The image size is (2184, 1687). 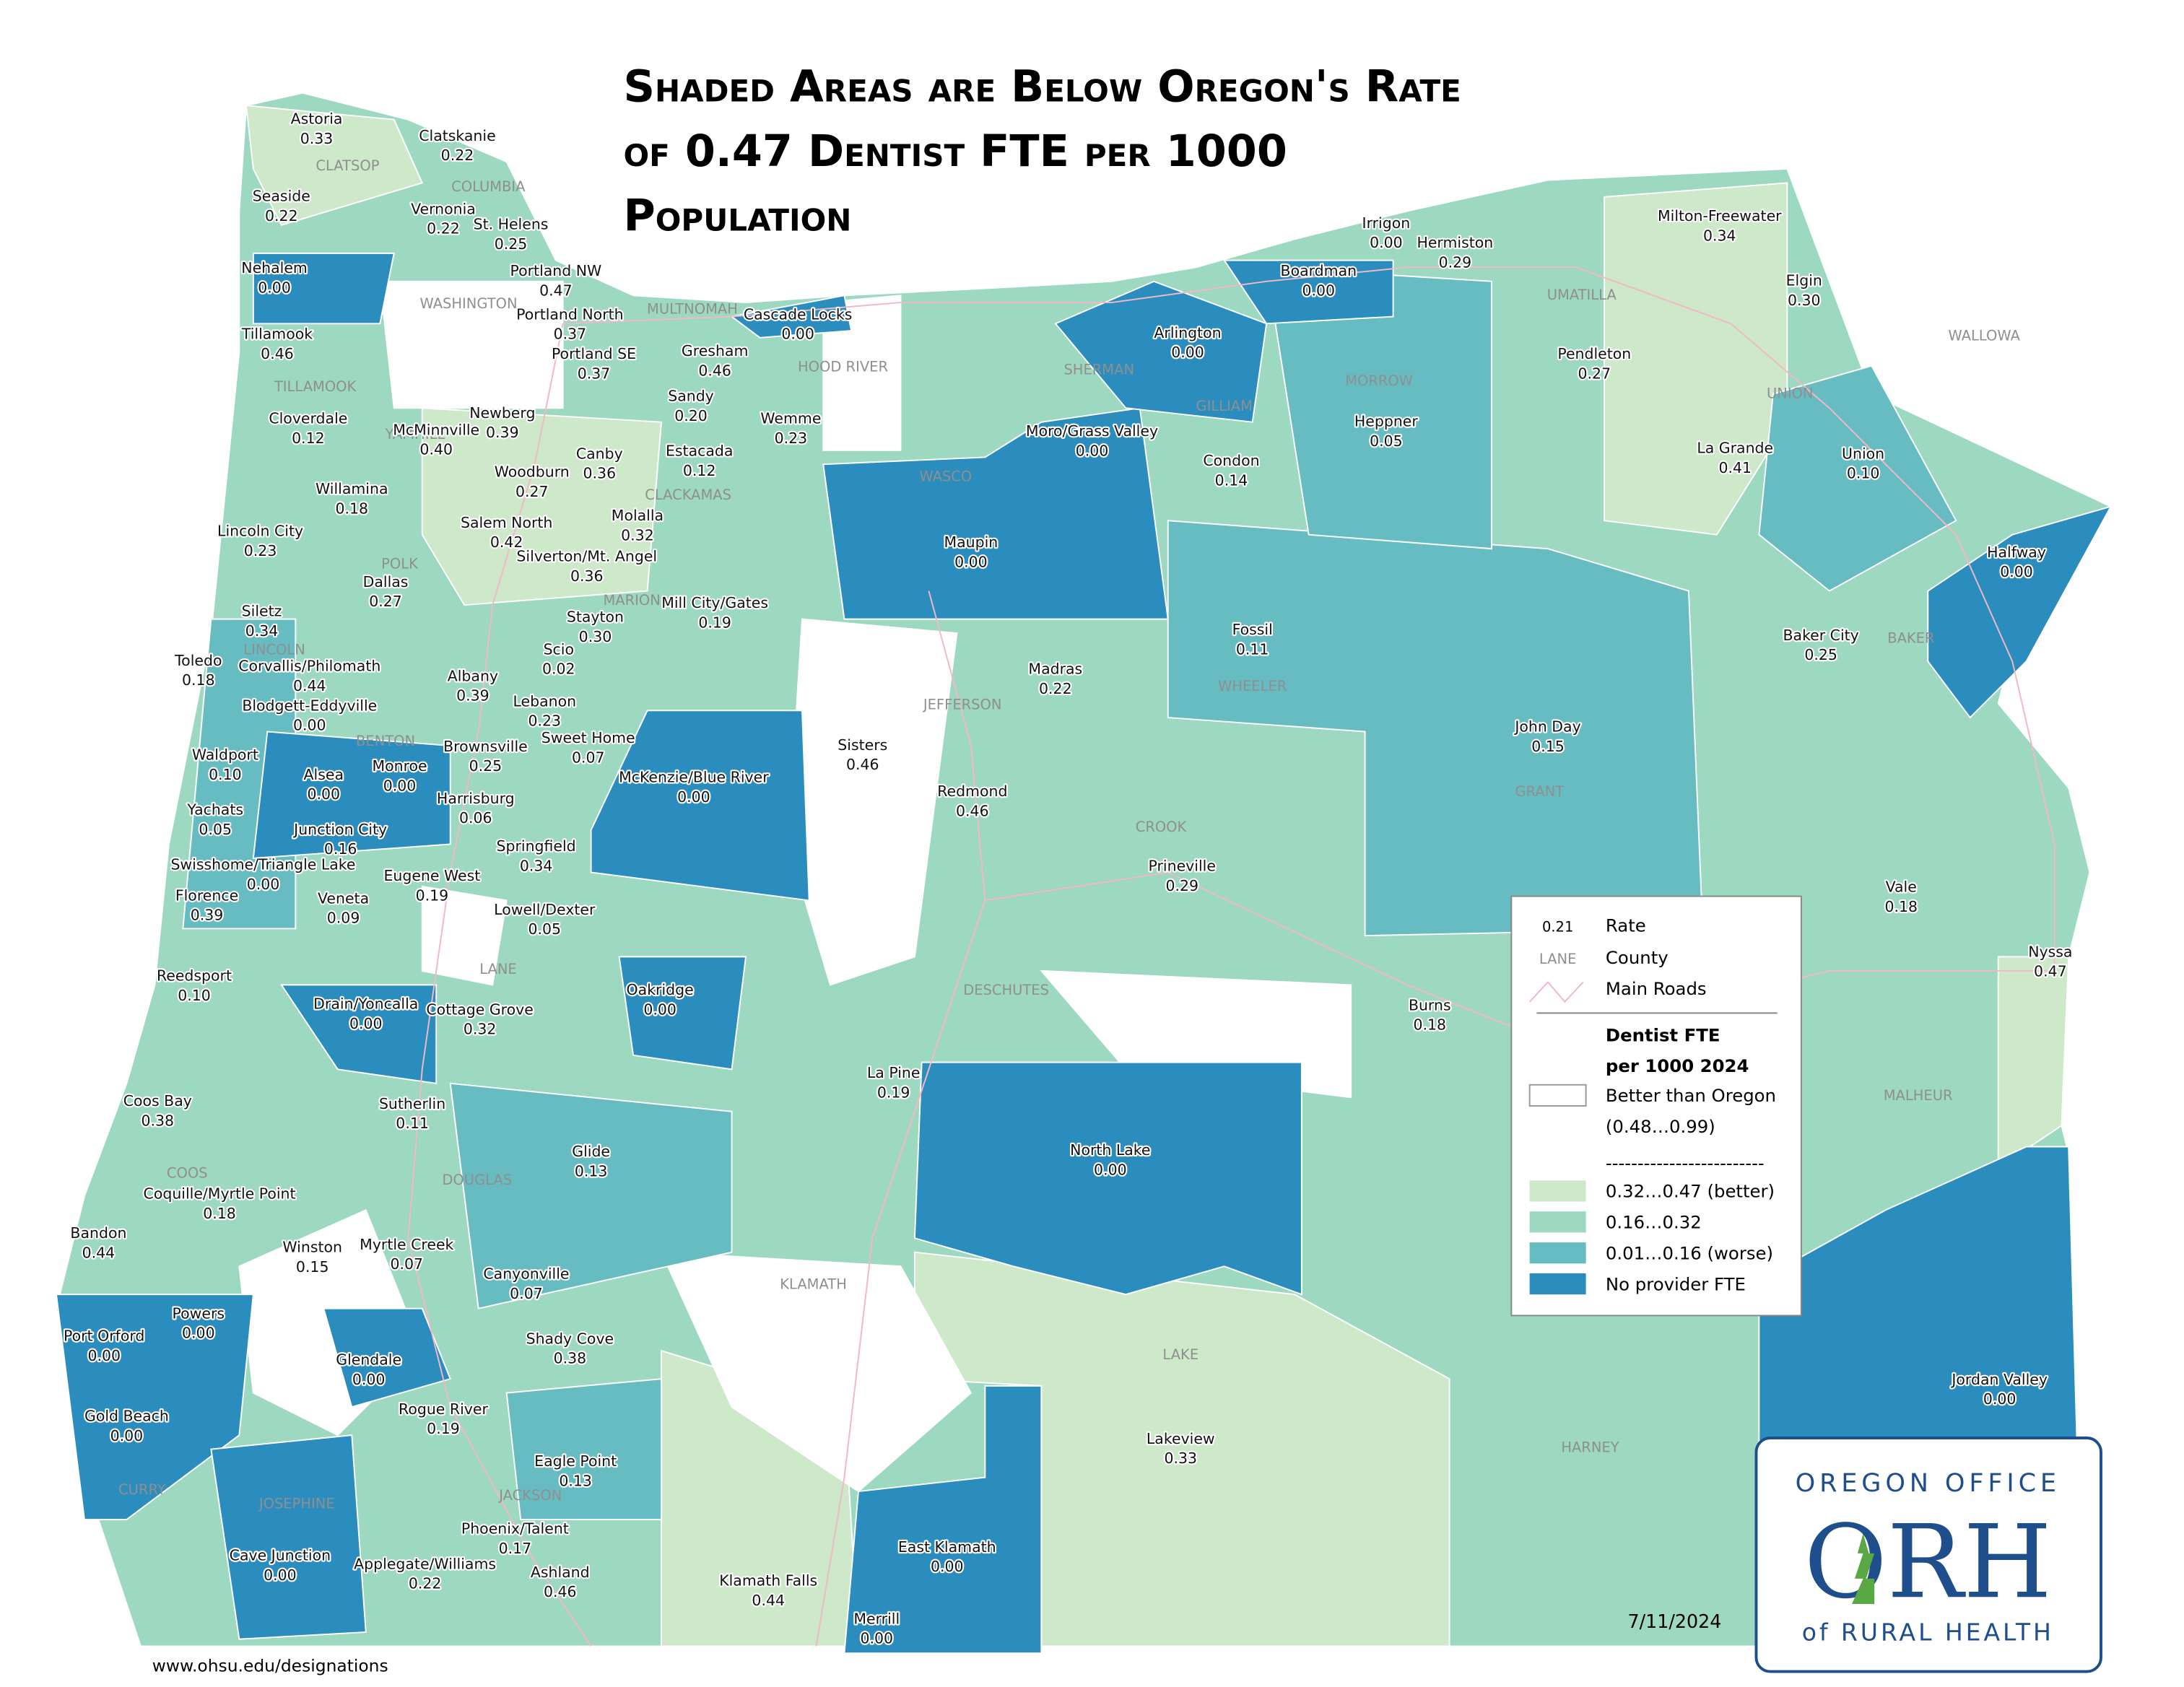 I want to click on legend-title: Dentist FTE, so click(x=1663, y=1034).